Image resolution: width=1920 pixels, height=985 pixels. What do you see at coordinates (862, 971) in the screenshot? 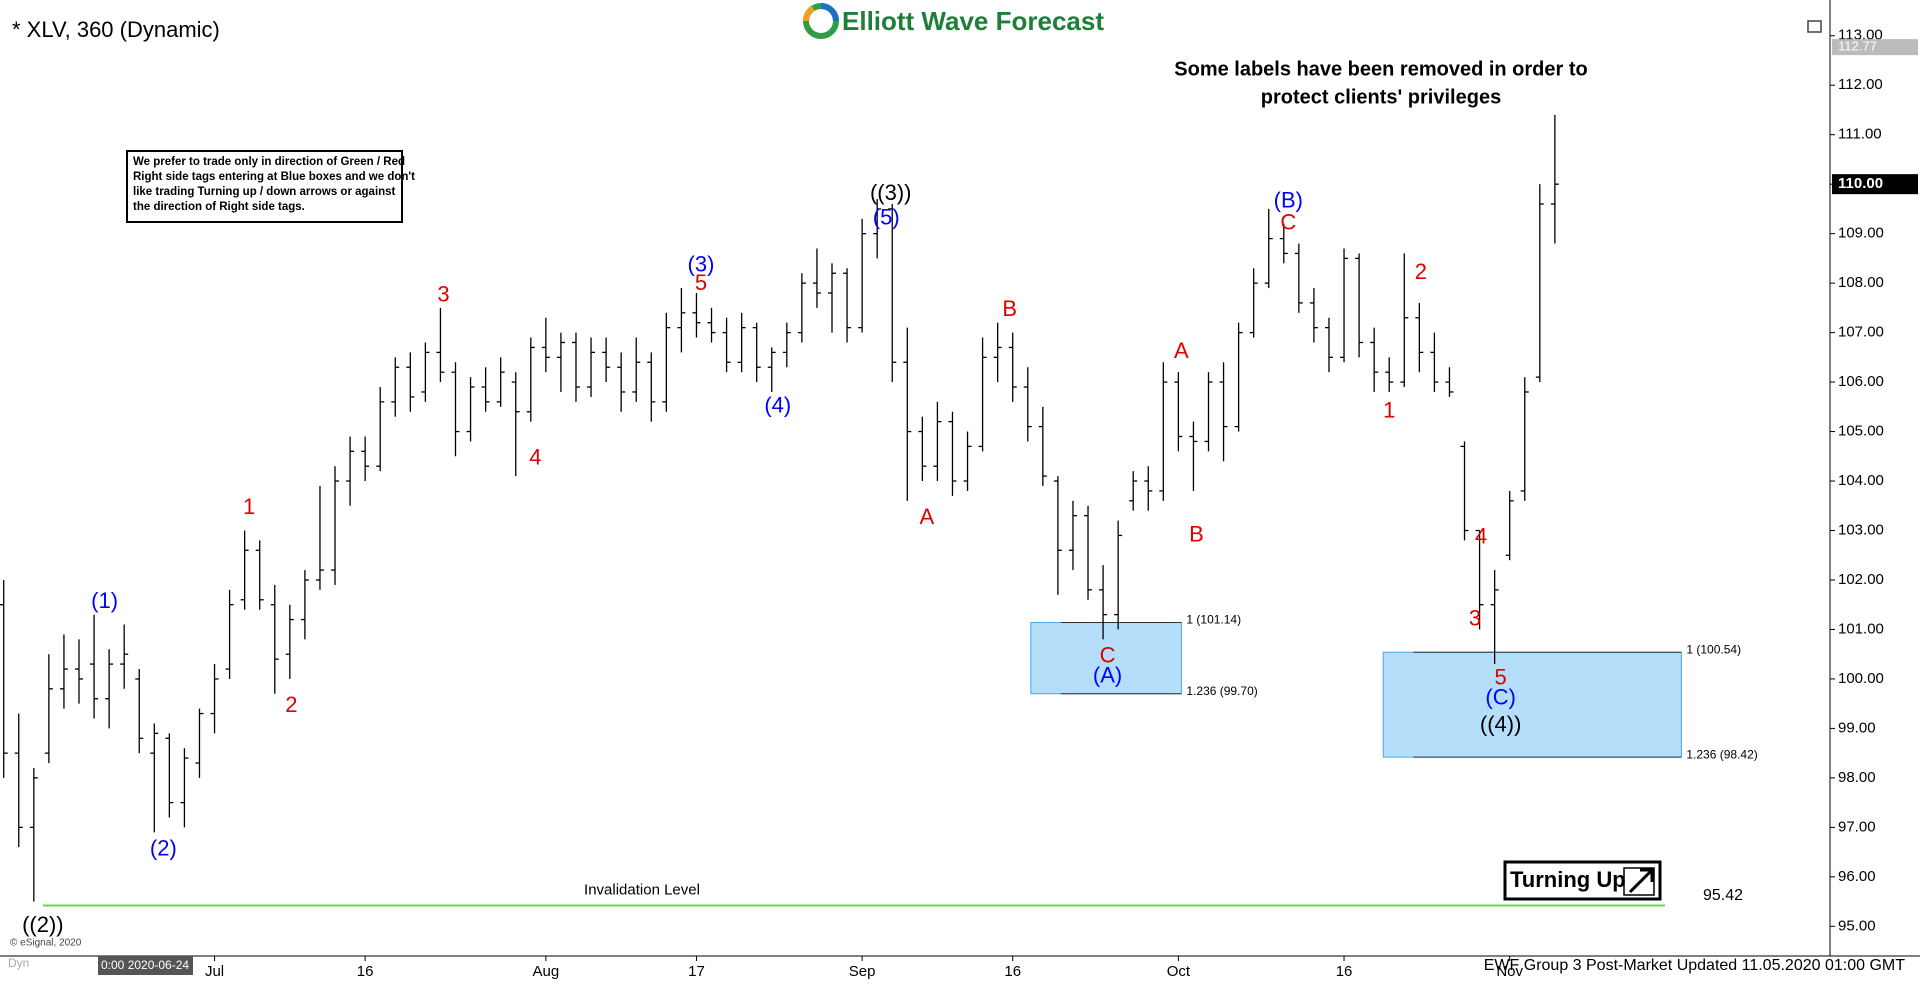
I see `x-tick-label: Sep` at bounding box center [862, 971].